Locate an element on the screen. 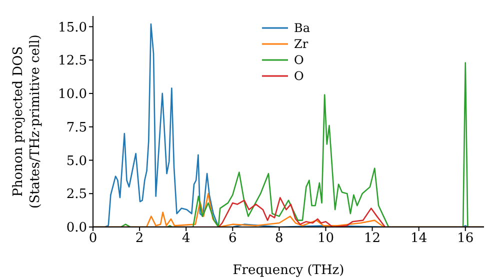 The width and height of the screenshot is (500, 280). y-tick-label: 5.0 is located at coordinates (76, 161).